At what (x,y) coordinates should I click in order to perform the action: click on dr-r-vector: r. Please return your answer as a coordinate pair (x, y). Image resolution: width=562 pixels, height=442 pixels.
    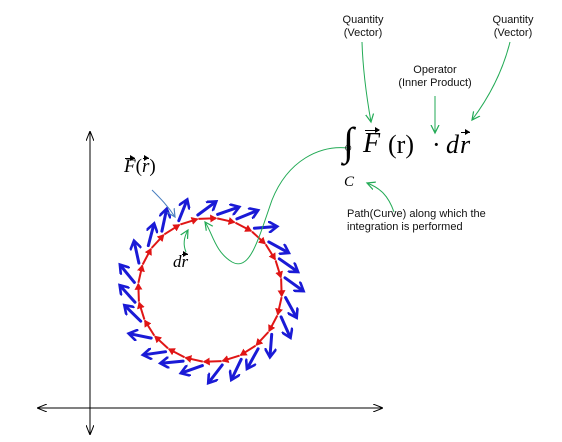
    Looking at the image, I should click on (465, 144).